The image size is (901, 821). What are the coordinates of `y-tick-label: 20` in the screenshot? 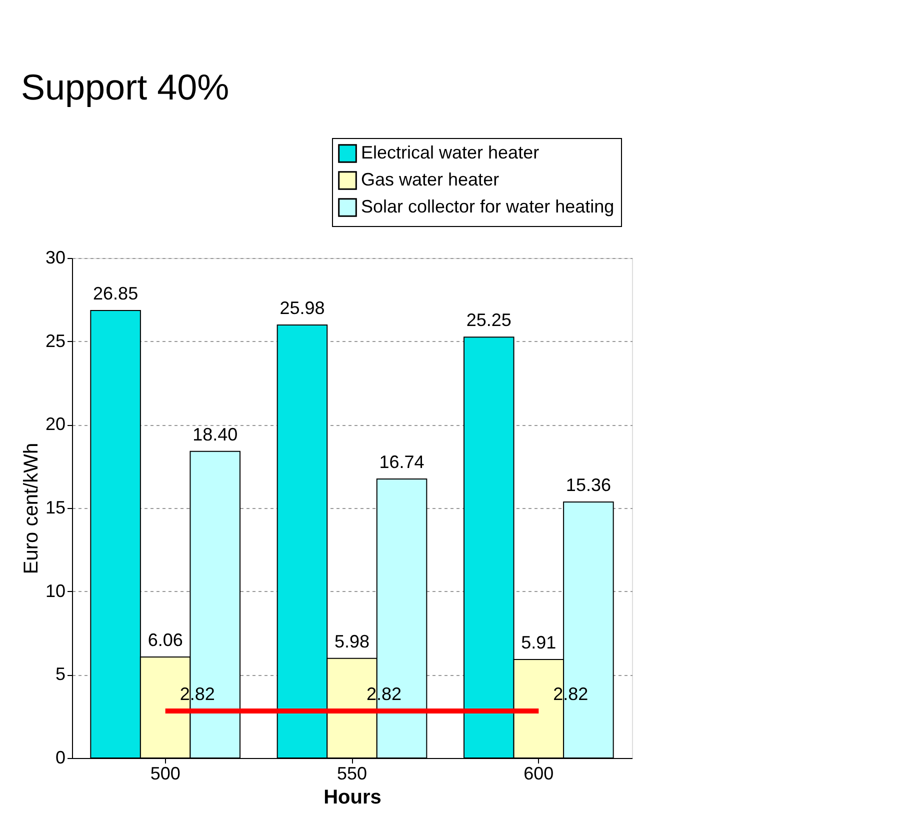 It's located at (55, 424).